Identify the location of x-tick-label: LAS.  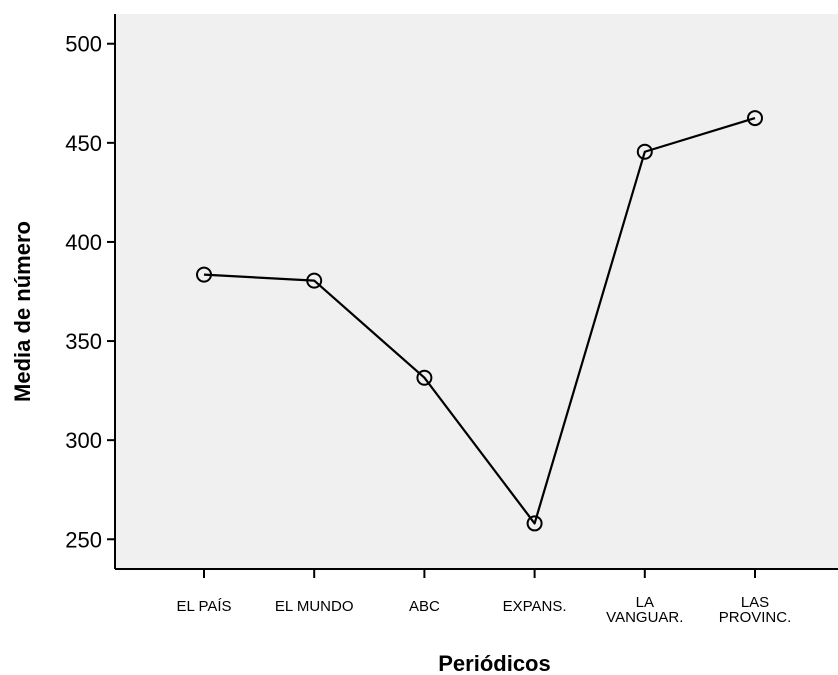
(755, 602).